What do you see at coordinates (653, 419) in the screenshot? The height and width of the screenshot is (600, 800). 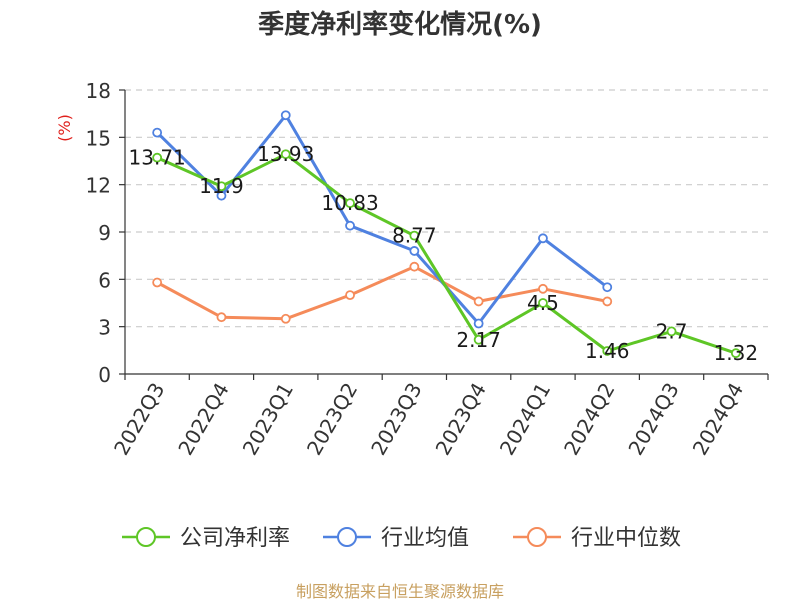 I see `x-tick-label: 2024Q3` at bounding box center [653, 419].